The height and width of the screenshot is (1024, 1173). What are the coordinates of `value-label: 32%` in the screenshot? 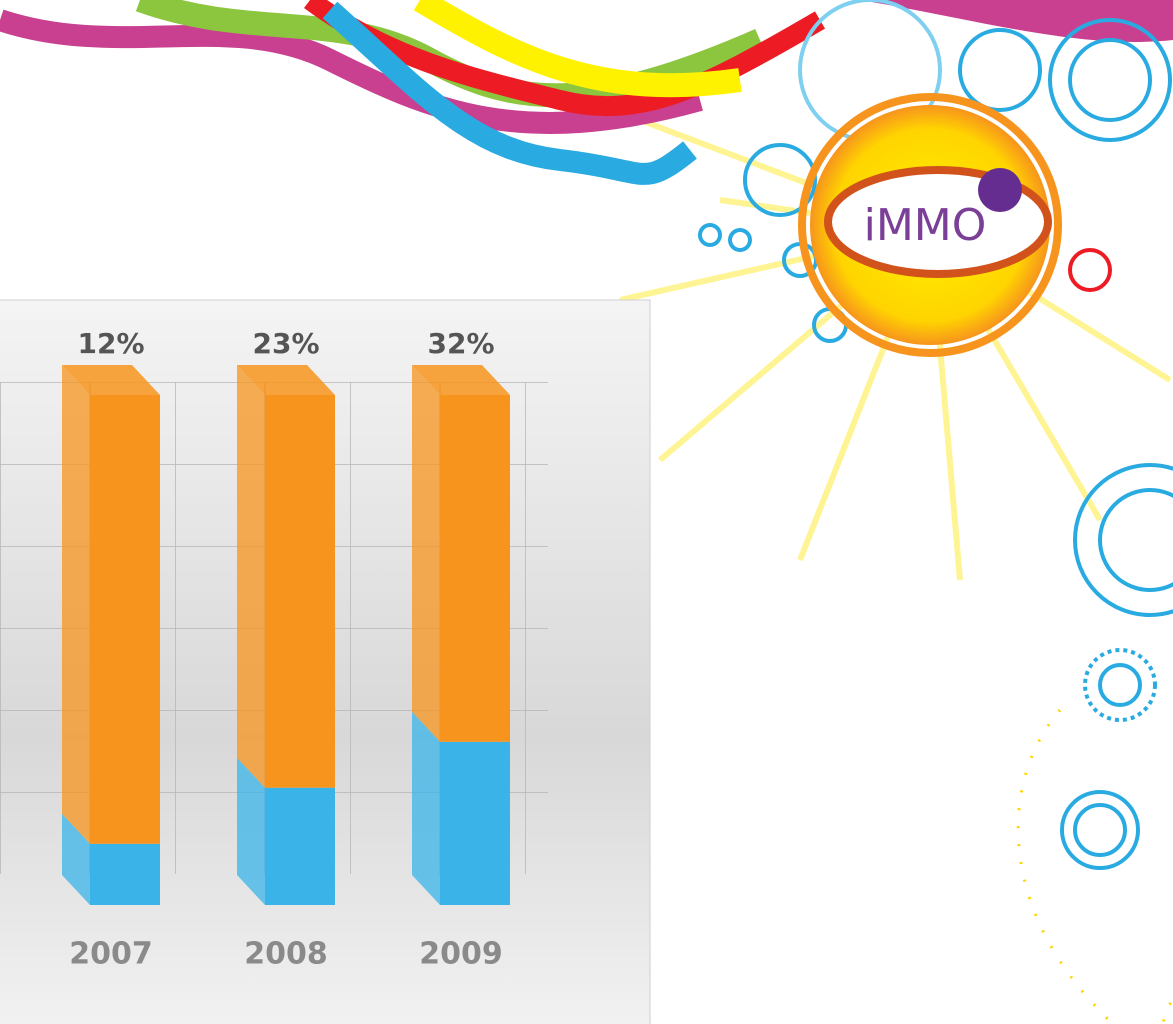 It's located at (460, 343).